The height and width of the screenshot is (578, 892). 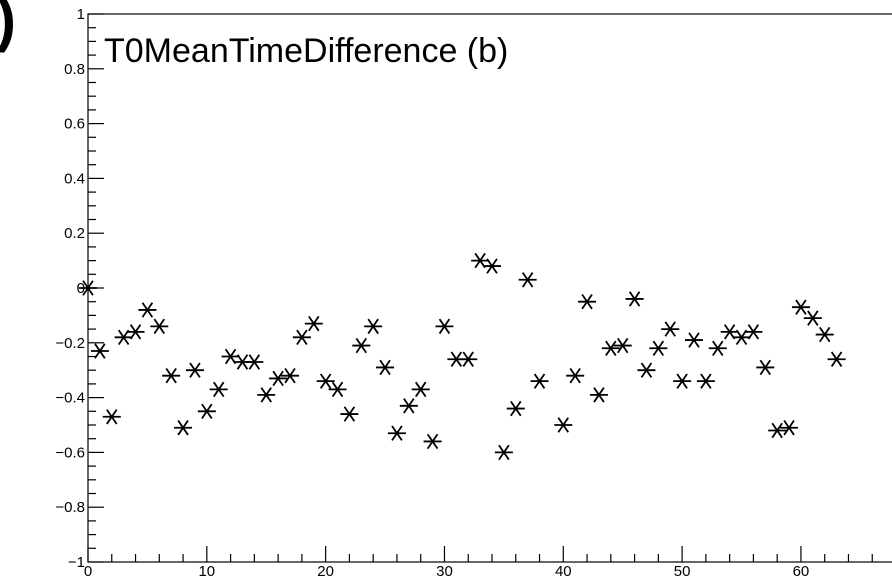 I want to click on y-tick-label: 0.8, so click(x=74, y=69).